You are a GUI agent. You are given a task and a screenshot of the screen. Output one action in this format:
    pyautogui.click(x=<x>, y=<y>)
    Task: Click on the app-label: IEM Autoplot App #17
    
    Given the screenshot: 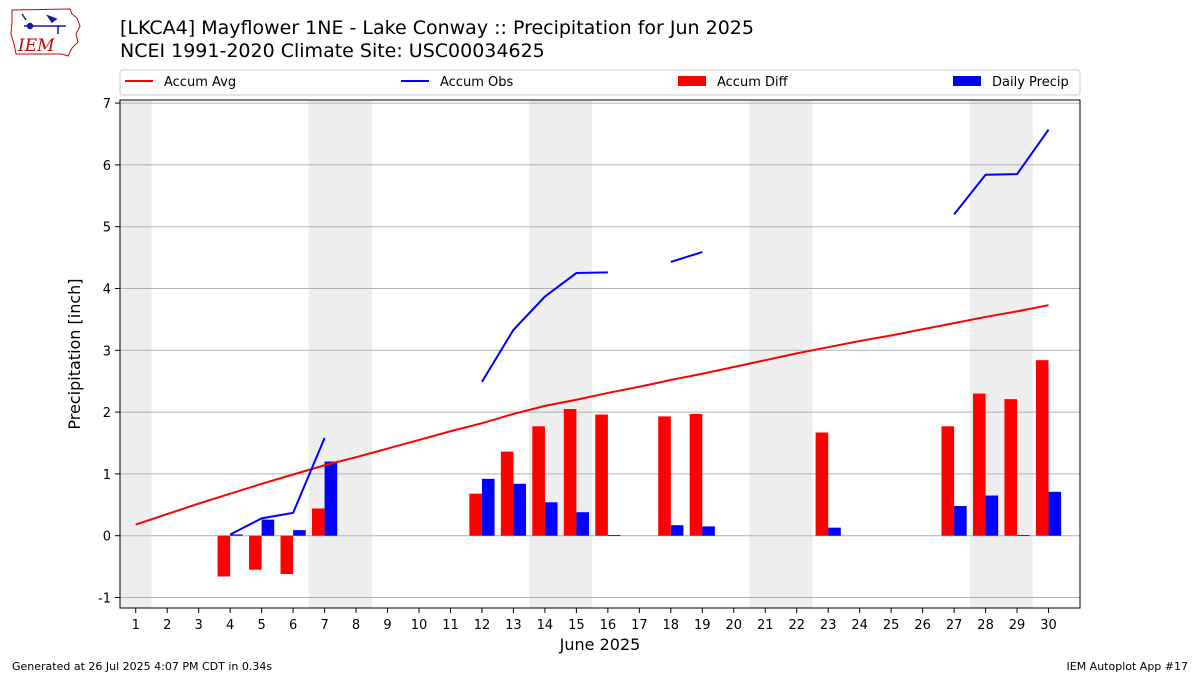 What is the action you would take?
    pyautogui.click(x=1127, y=666)
    